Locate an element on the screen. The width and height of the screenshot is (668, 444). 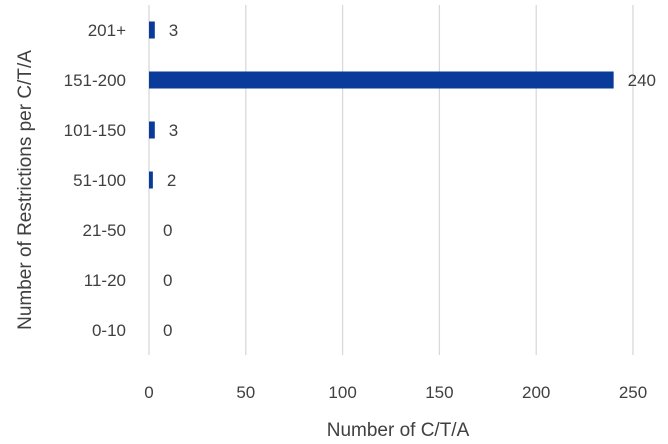
data-label-0-10: 0 is located at coordinates (167, 330).